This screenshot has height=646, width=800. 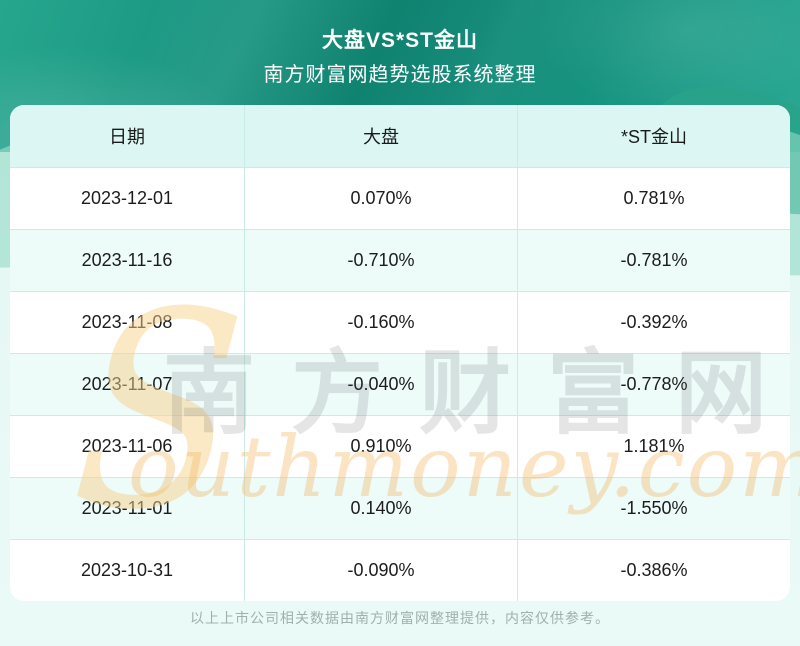 What do you see at coordinates (400, 75) in the screenshot?
I see `page-subtitle: 南方财富网趋势选股系统整理` at bounding box center [400, 75].